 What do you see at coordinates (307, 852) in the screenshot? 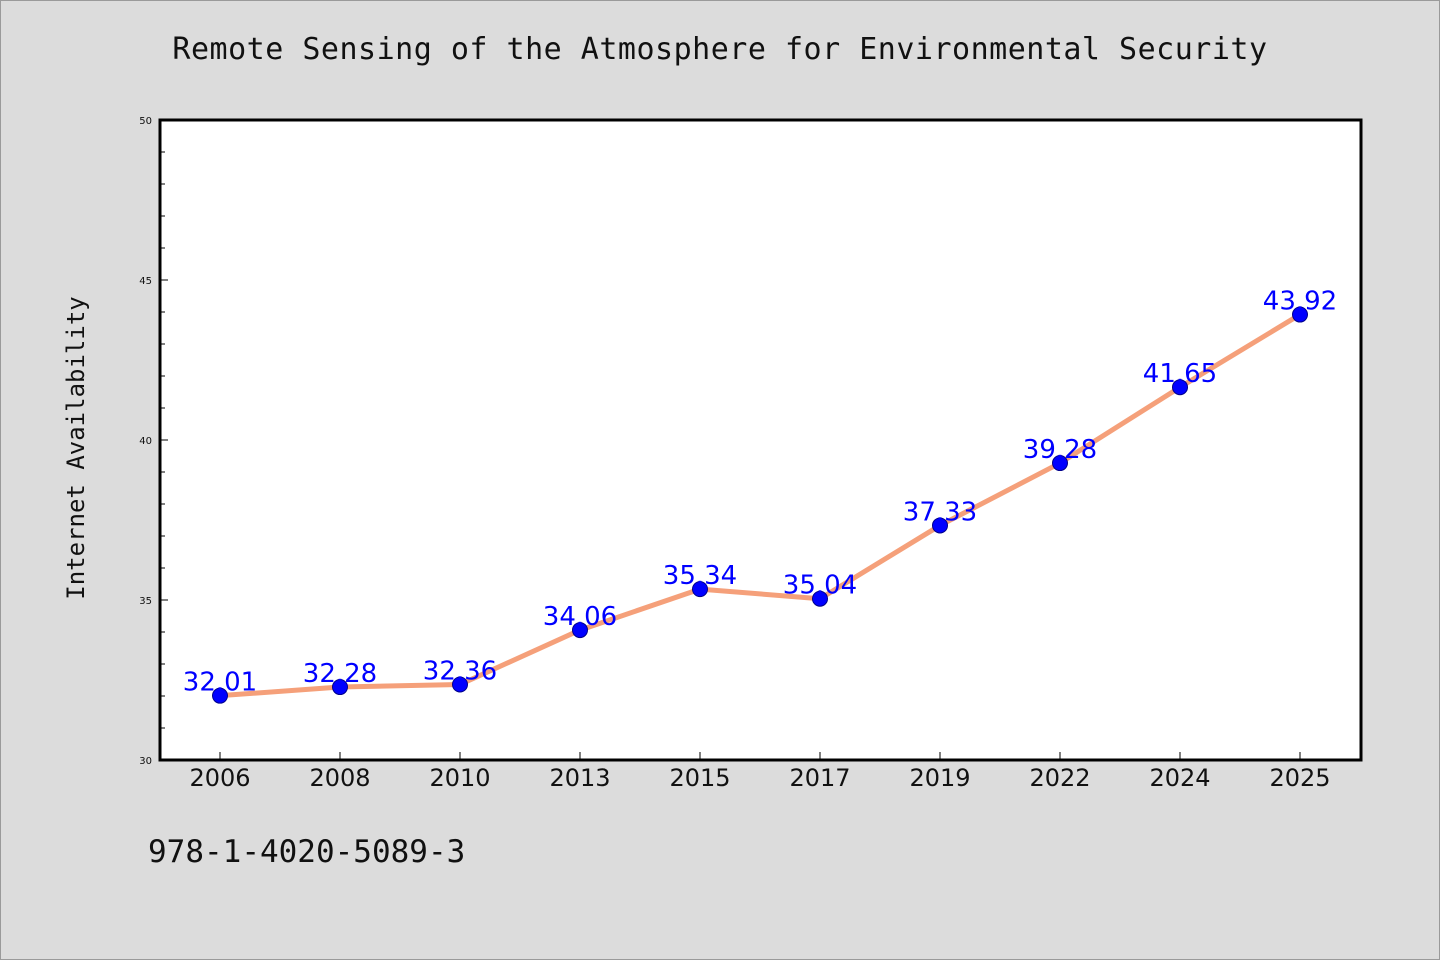
I see `isbn-text: 978-1-4020-5089-3` at bounding box center [307, 852].